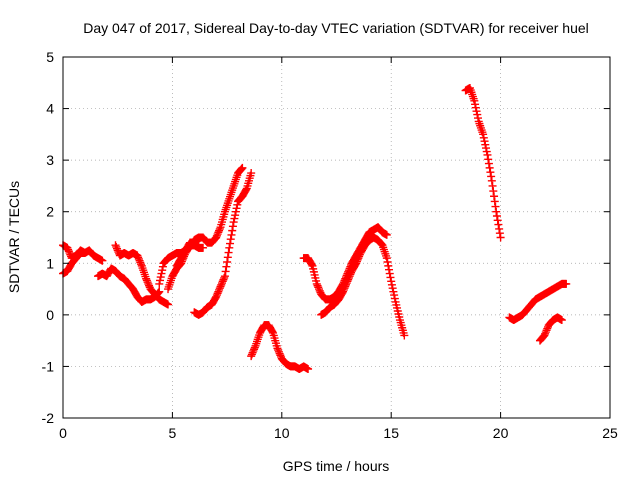 The height and width of the screenshot is (480, 640). What do you see at coordinates (50, 212) in the screenshot?
I see `y-tick-label: 2` at bounding box center [50, 212].